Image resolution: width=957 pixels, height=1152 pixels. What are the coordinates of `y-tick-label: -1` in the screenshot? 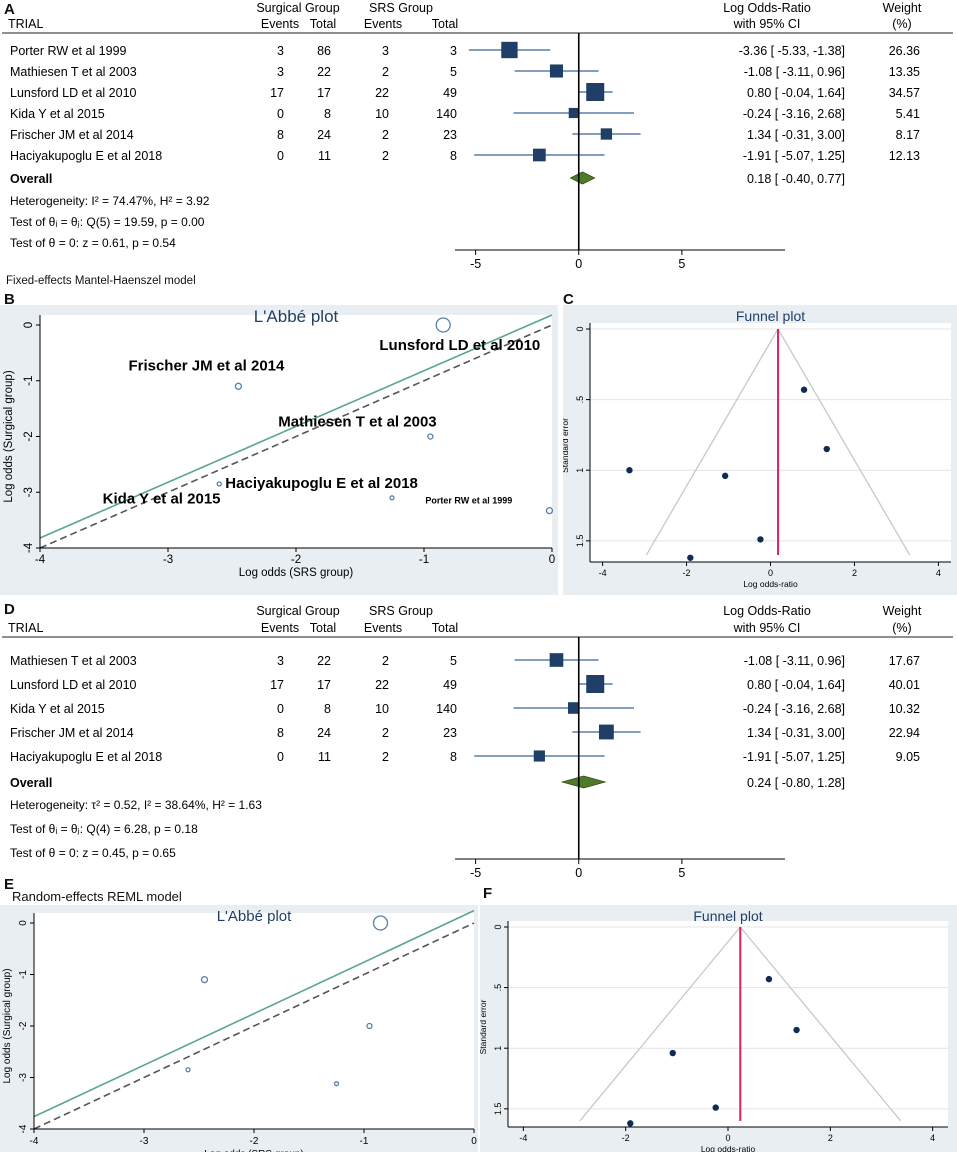 It's located at (29, 381).